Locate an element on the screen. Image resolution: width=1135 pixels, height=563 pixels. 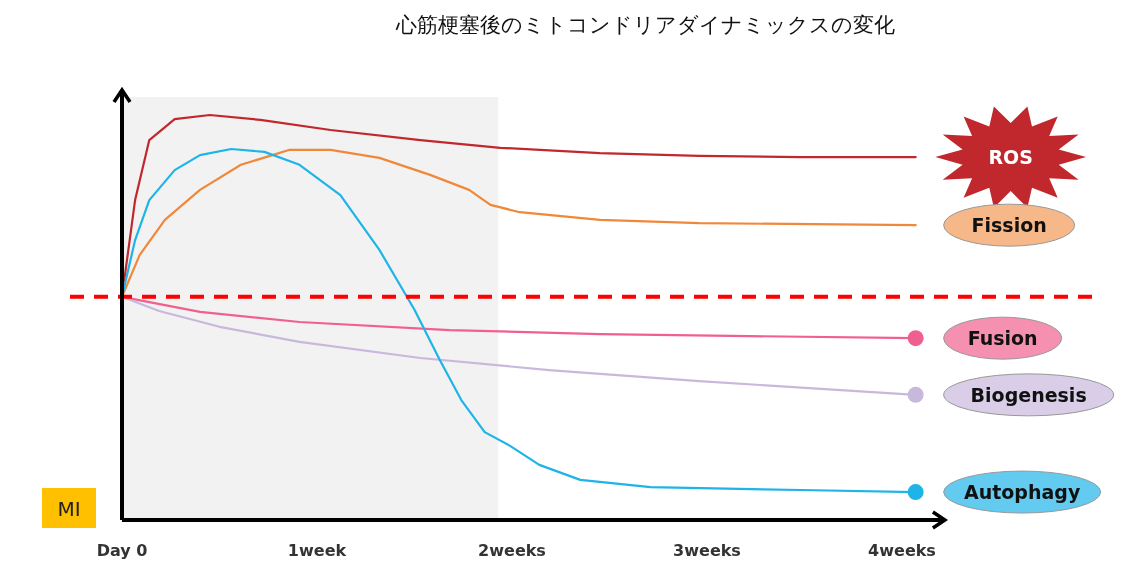
x-tick-label: 3weeks is located at coordinates (707, 550).